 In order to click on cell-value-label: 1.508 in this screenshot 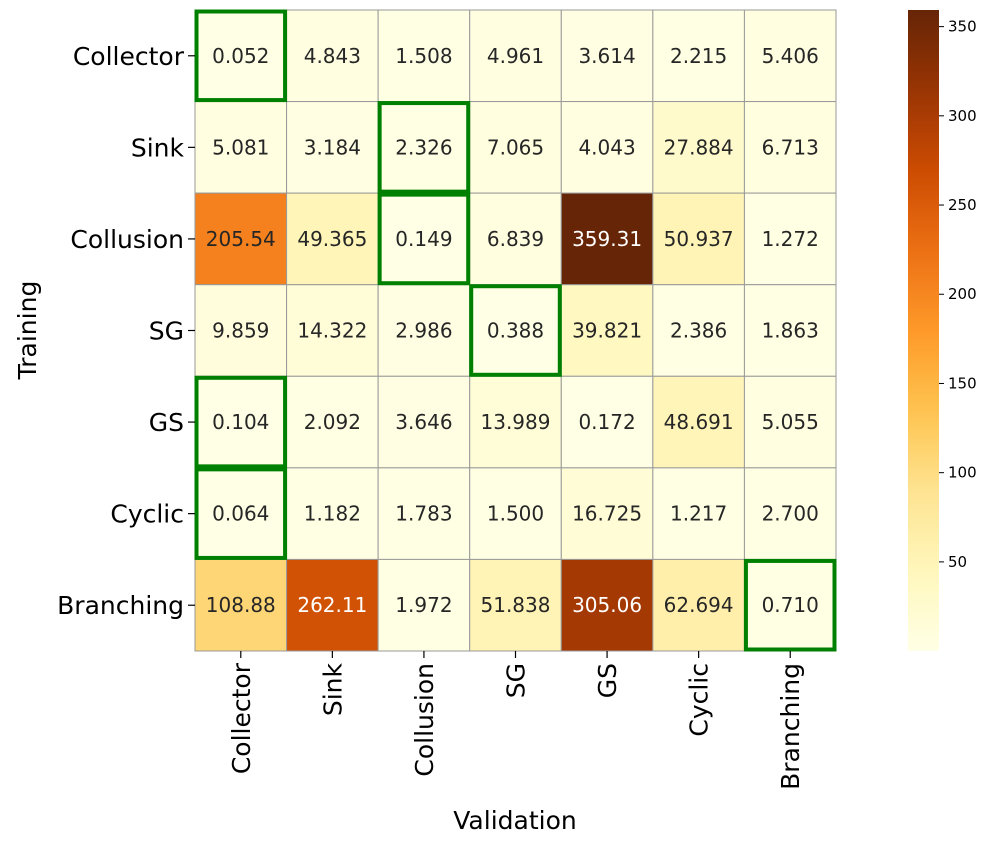, I will do `click(423, 56)`.